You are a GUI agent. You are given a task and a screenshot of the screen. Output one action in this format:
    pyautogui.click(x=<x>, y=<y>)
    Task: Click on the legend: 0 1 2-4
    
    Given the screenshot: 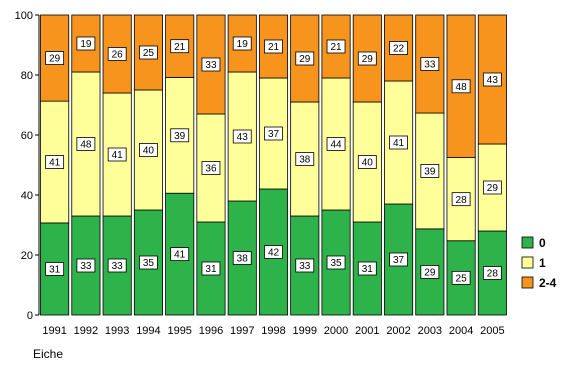 What is the action you would take?
    pyautogui.click(x=539, y=263)
    